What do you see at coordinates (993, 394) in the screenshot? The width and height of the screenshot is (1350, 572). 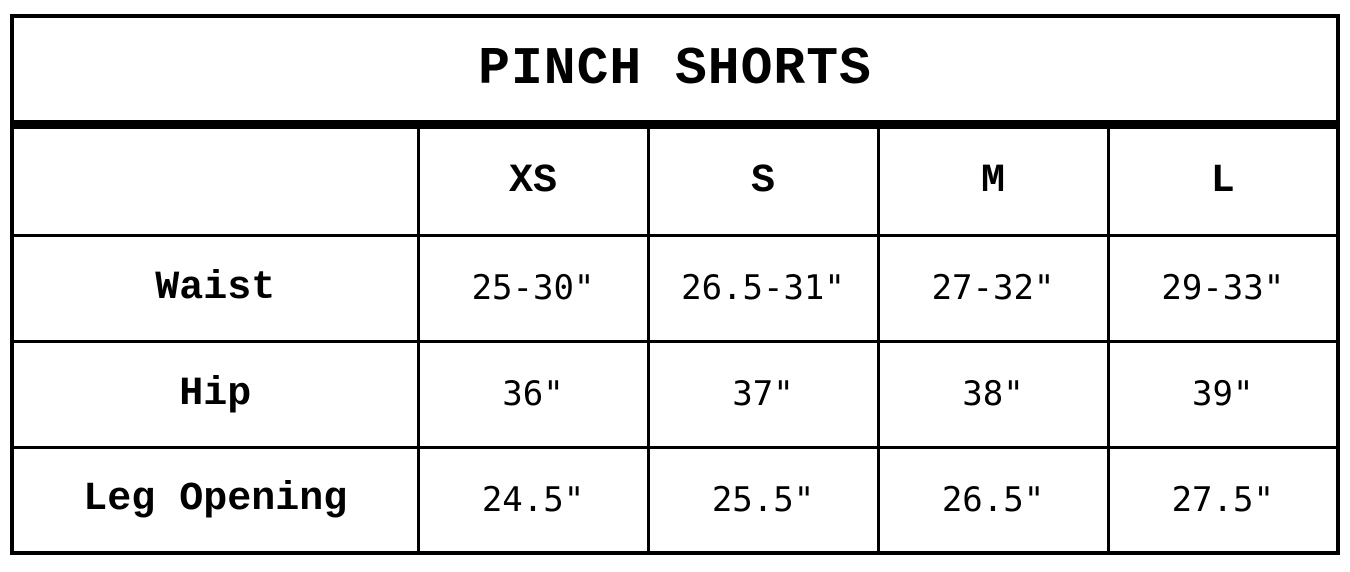 I see `hip-m-value: 38"` at bounding box center [993, 394].